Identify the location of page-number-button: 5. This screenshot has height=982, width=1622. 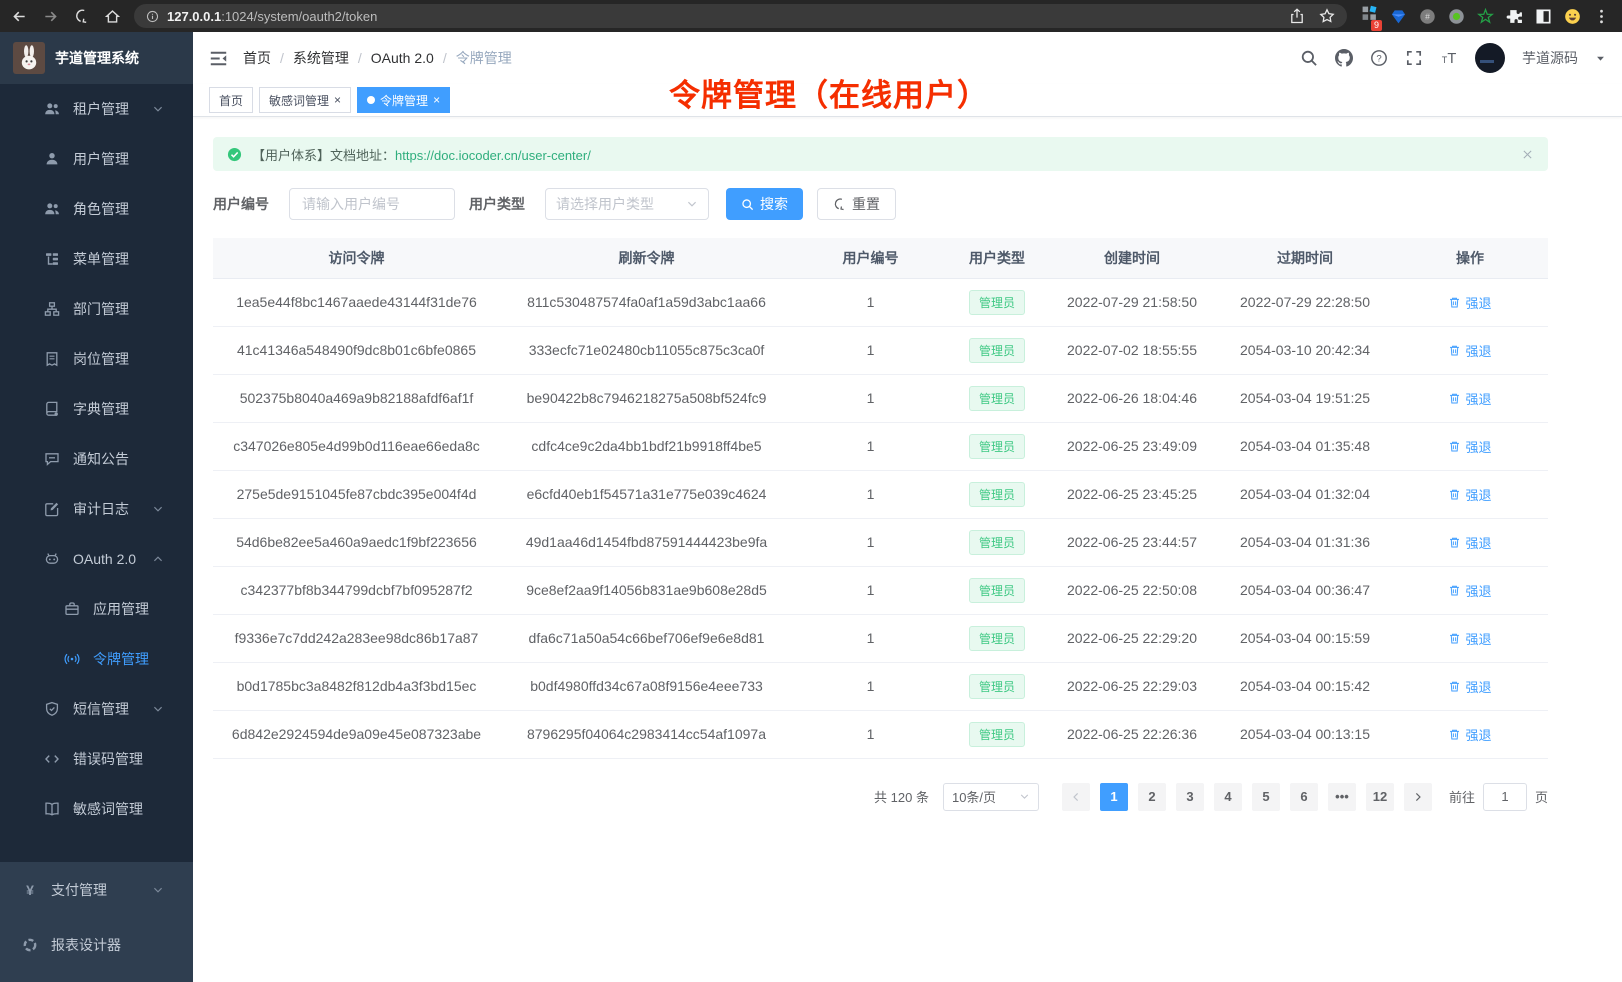
(1265, 796).